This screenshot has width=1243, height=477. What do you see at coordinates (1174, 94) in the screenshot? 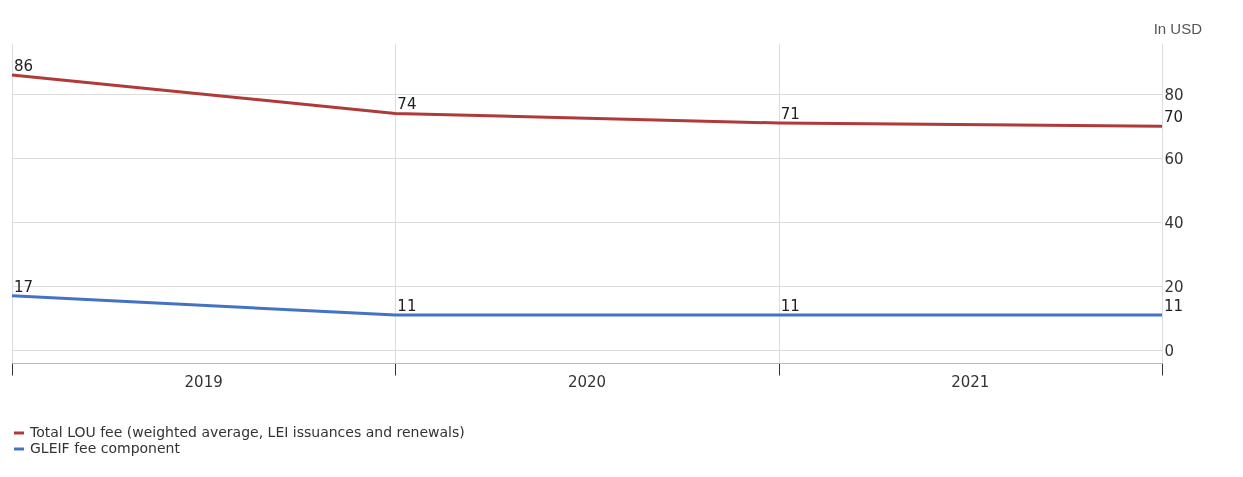
I see `y-tick-label: 80` at bounding box center [1174, 94].